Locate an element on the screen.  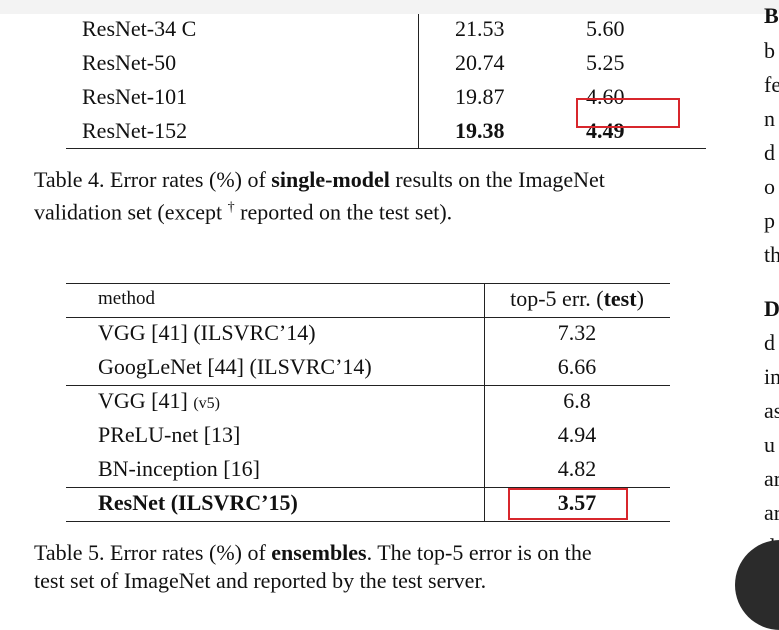
table-5-top-rule is located at coordinates (368, 283).